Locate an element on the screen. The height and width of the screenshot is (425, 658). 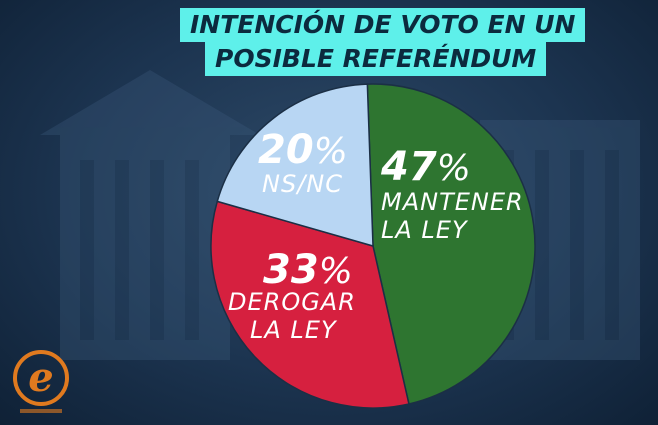
chart-title-line-2: POSIBLE REFERÉNDUM is located at coordinates (376, 59).